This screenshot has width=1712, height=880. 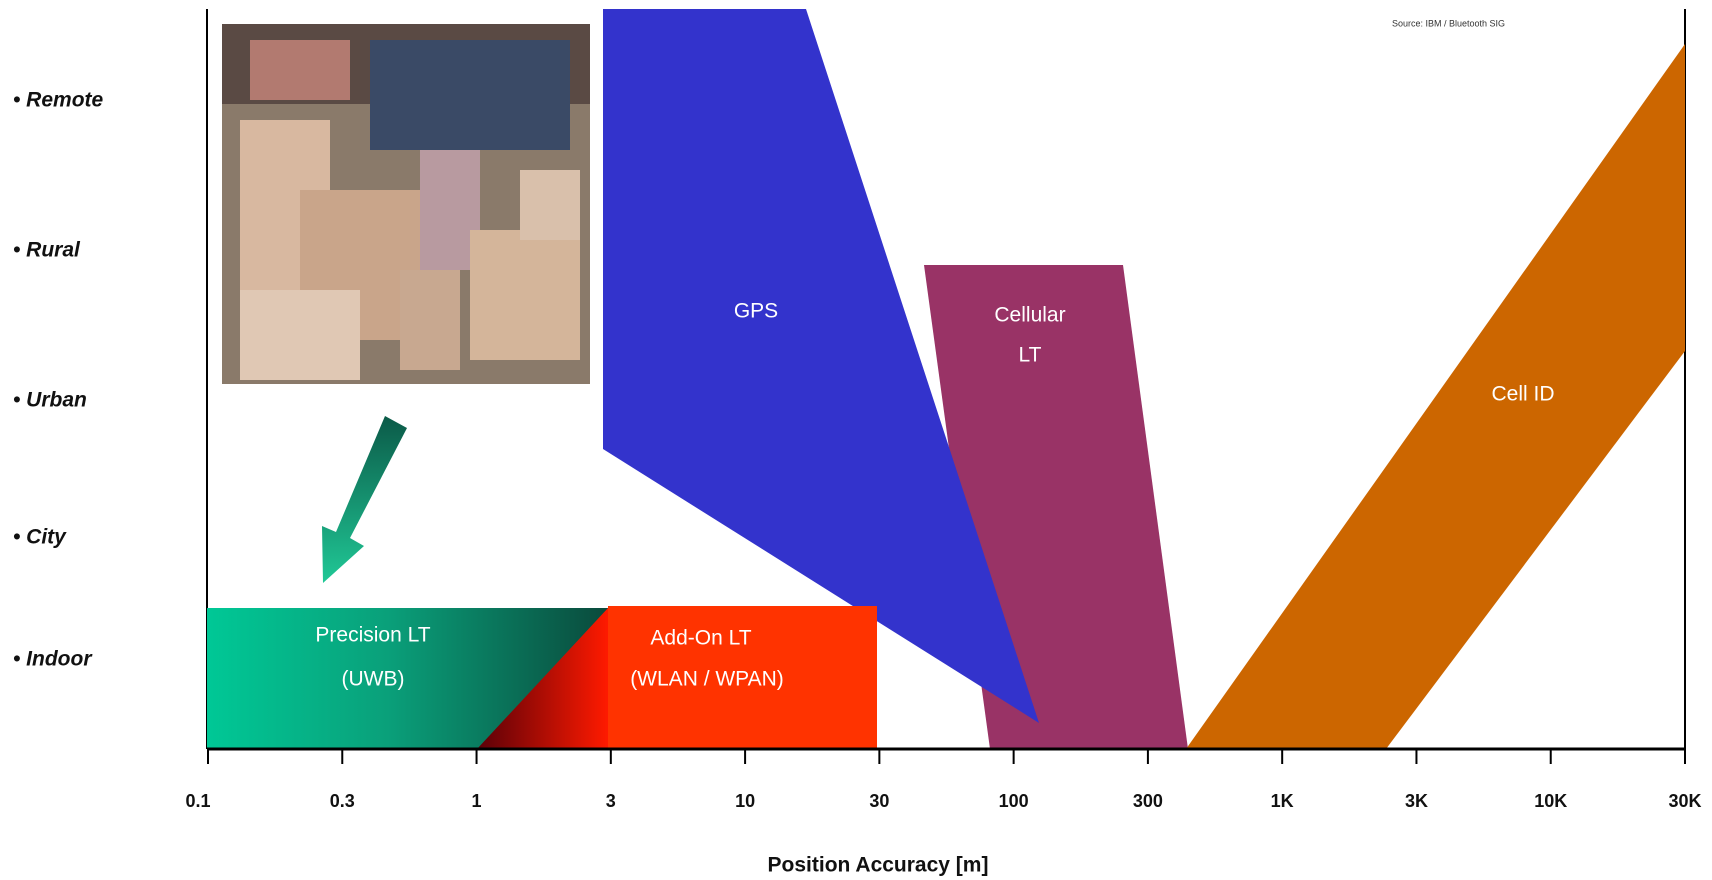 What do you see at coordinates (53, 659) in the screenshot?
I see `environment-label: • Indoor` at bounding box center [53, 659].